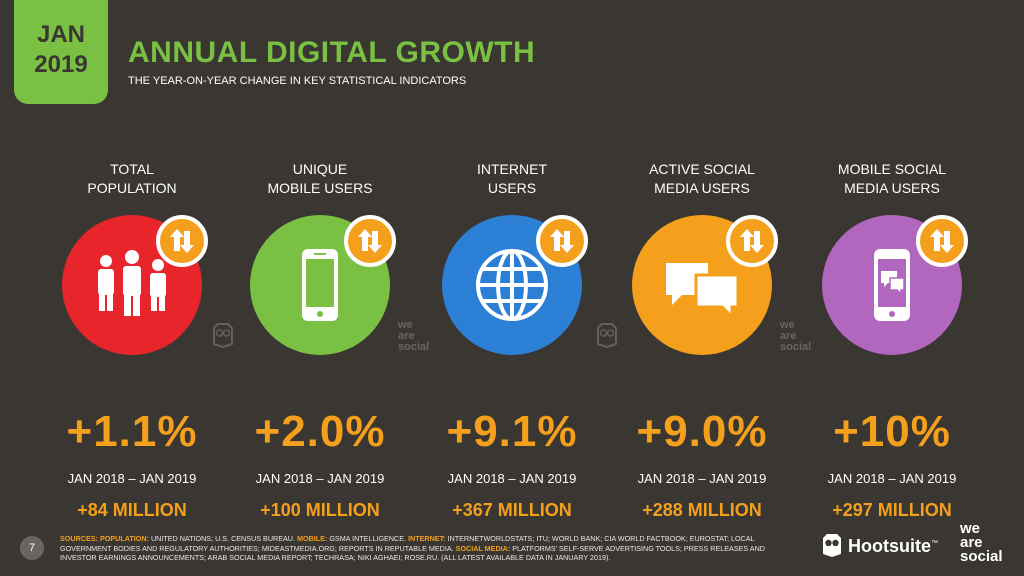 This screenshot has width=1024, height=576. Describe the element at coordinates (332, 52) in the screenshot. I see `page-title: ANNUAL DIGITAL GROWTH` at that location.